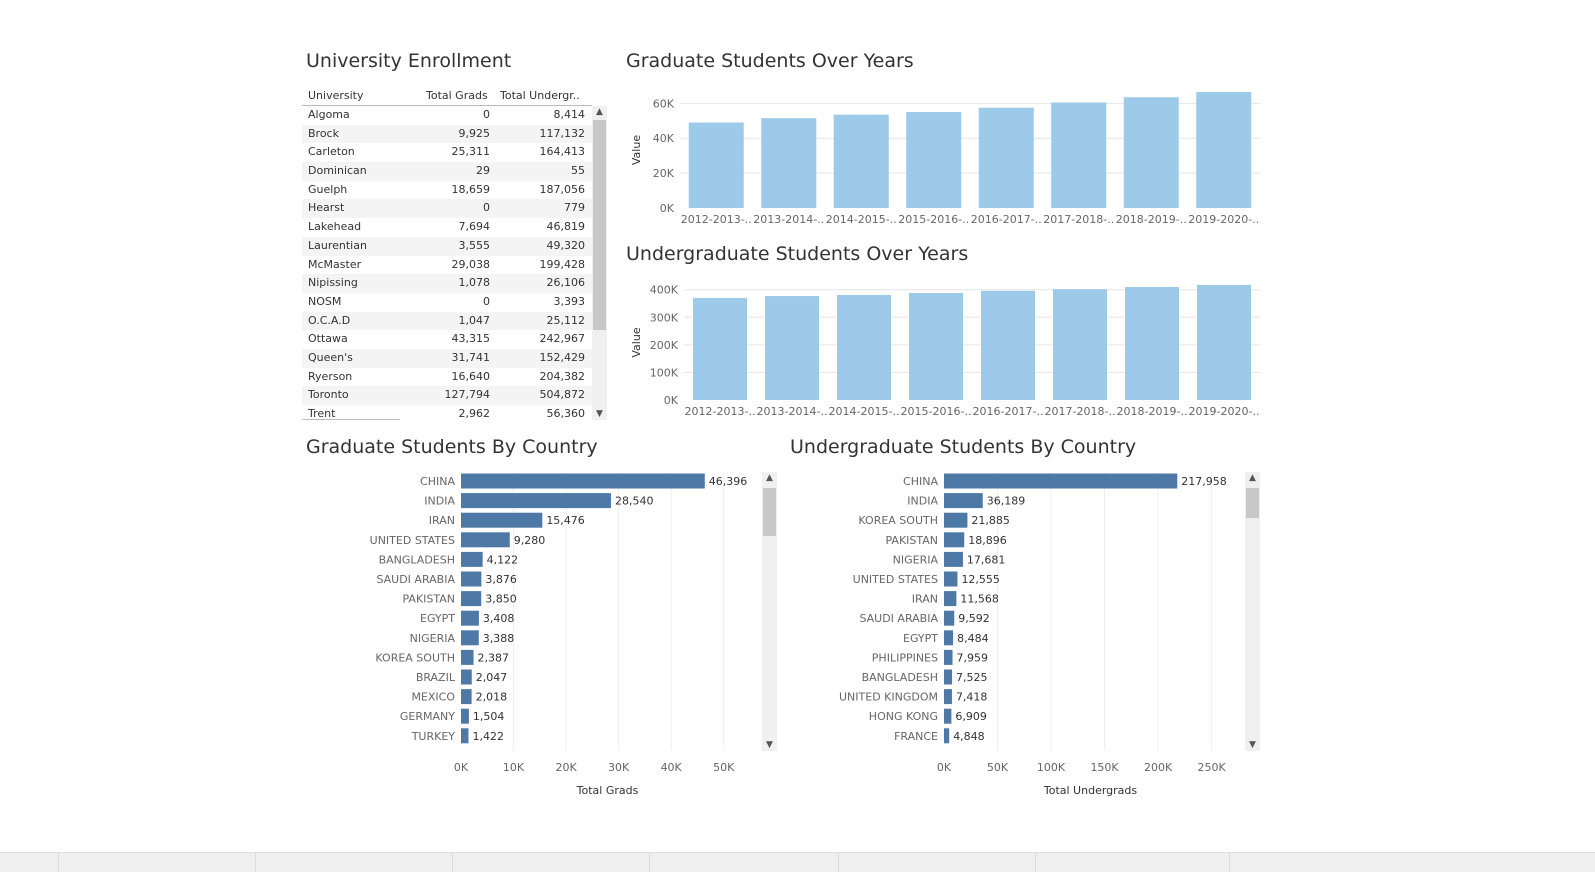  What do you see at coordinates (769, 611) in the screenshot?
I see `grad-country-scrollbar: ▲ ▼` at bounding box center [769, 611].